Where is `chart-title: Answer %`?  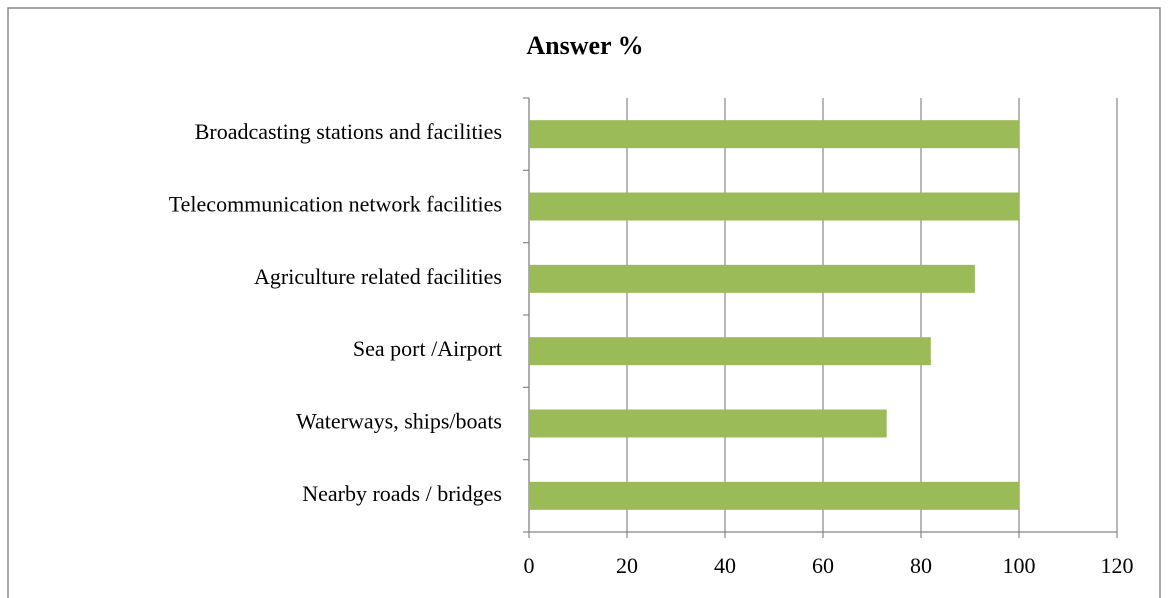 chart-title: Answer % is located at coordinates (584, 45).